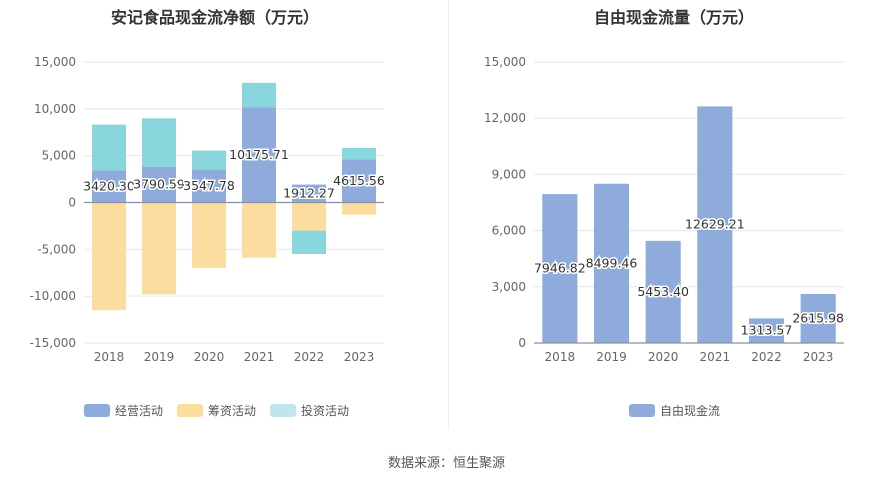 This screenshot has width=893, height=481. I want to click on bar-经营活动-2019, so click(159, 184).